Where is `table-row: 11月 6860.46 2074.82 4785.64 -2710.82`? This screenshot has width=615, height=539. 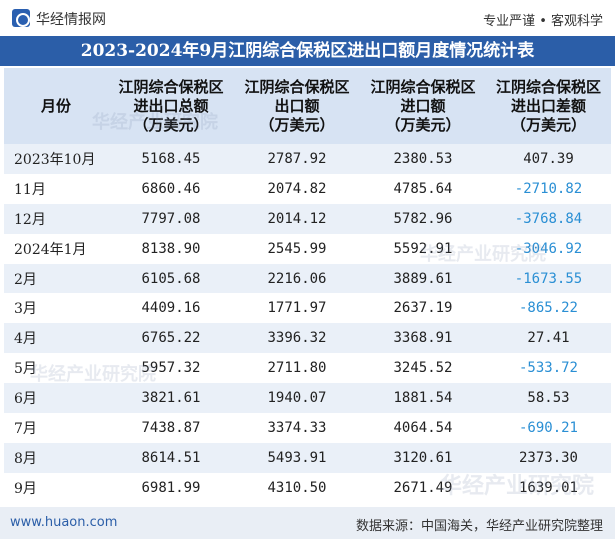 table-row: 11月 6860.46 2074.82 4785.64 -2710.82 is located at coordinates (307, 188).